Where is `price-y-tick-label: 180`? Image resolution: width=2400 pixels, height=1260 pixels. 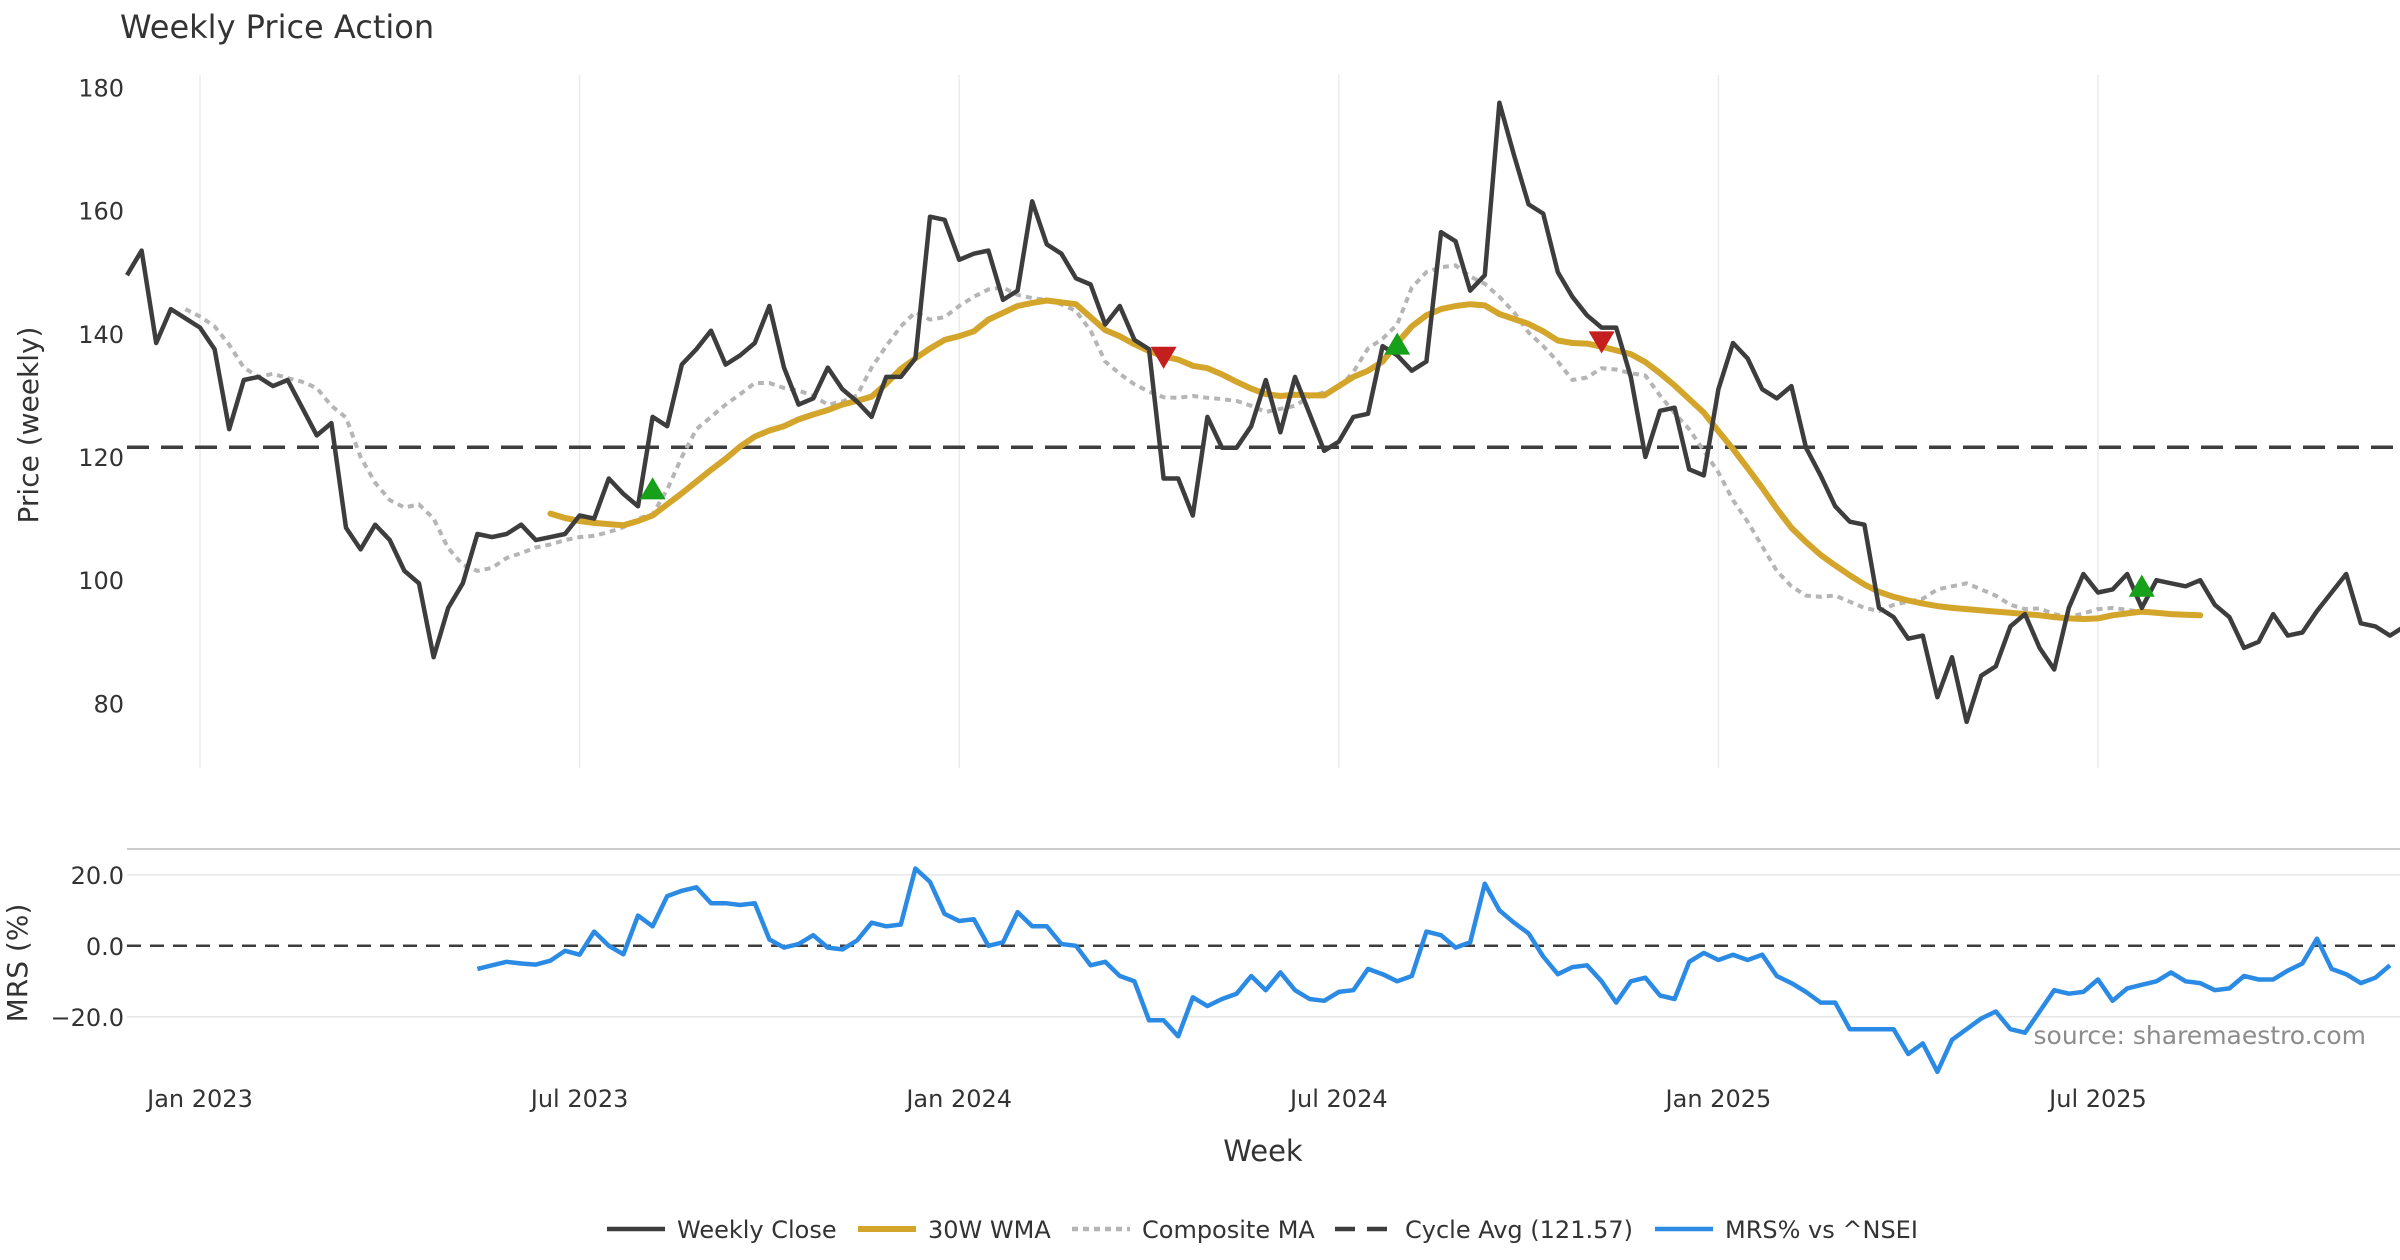 price-y-tick-label: 180 is located at coordinates (101, 88).